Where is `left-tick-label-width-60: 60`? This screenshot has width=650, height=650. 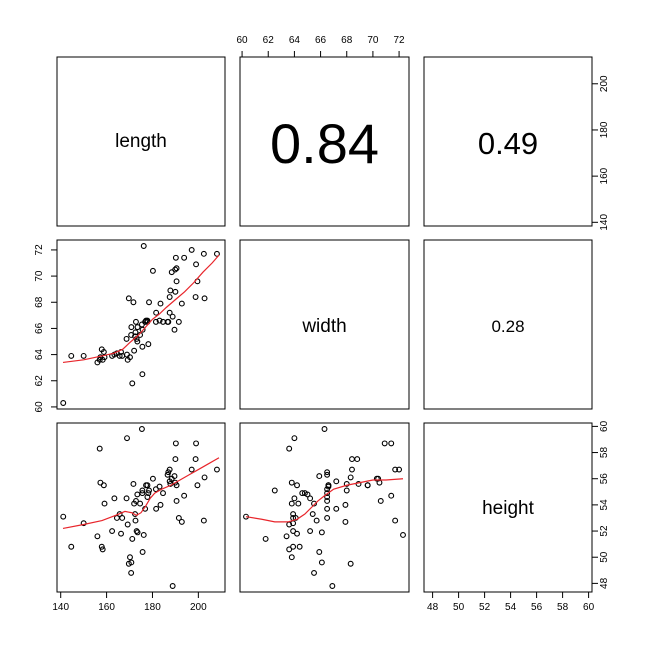
left-tick-label-width-60: 60 is located at coordinates (39, 407).